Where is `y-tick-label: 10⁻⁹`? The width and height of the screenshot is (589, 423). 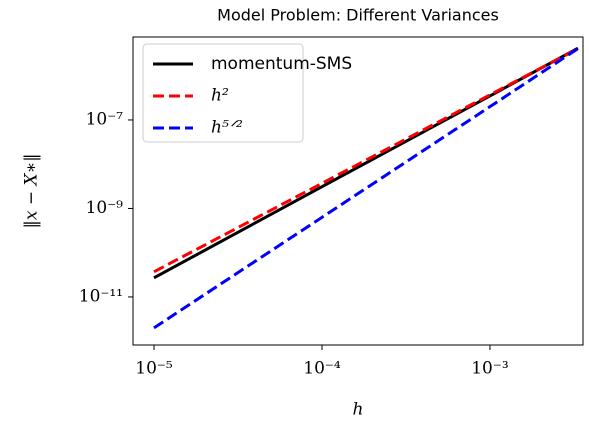 y-tick-label: 10⁻⁹ is located at coordinates (105, 208).